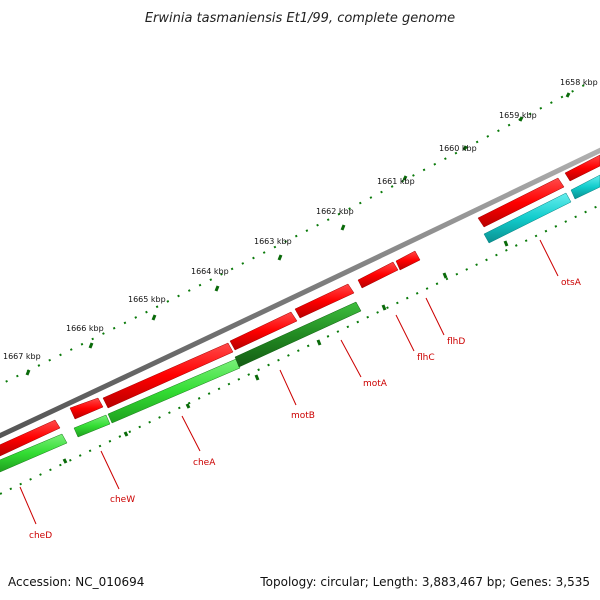  Describe the element at coordinates (40, 536) in the screenshot. I see `gene-label-ched: cheD` at that location.